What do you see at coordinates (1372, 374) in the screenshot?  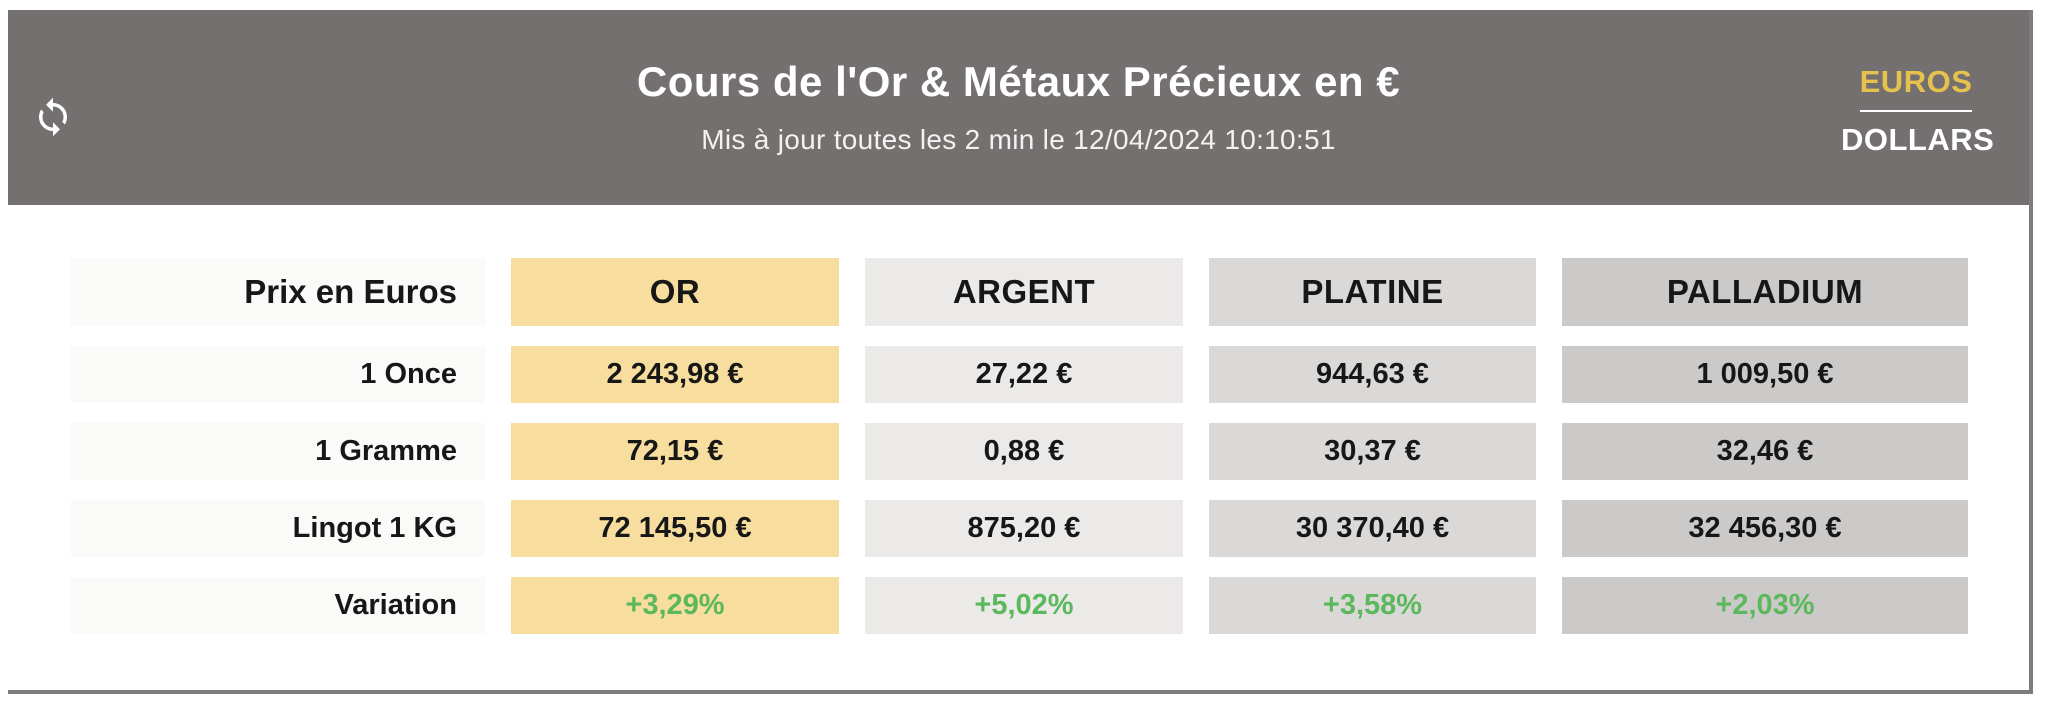 I see `value-platine-once: 944,63 €` at bounding box center [1372, 374].